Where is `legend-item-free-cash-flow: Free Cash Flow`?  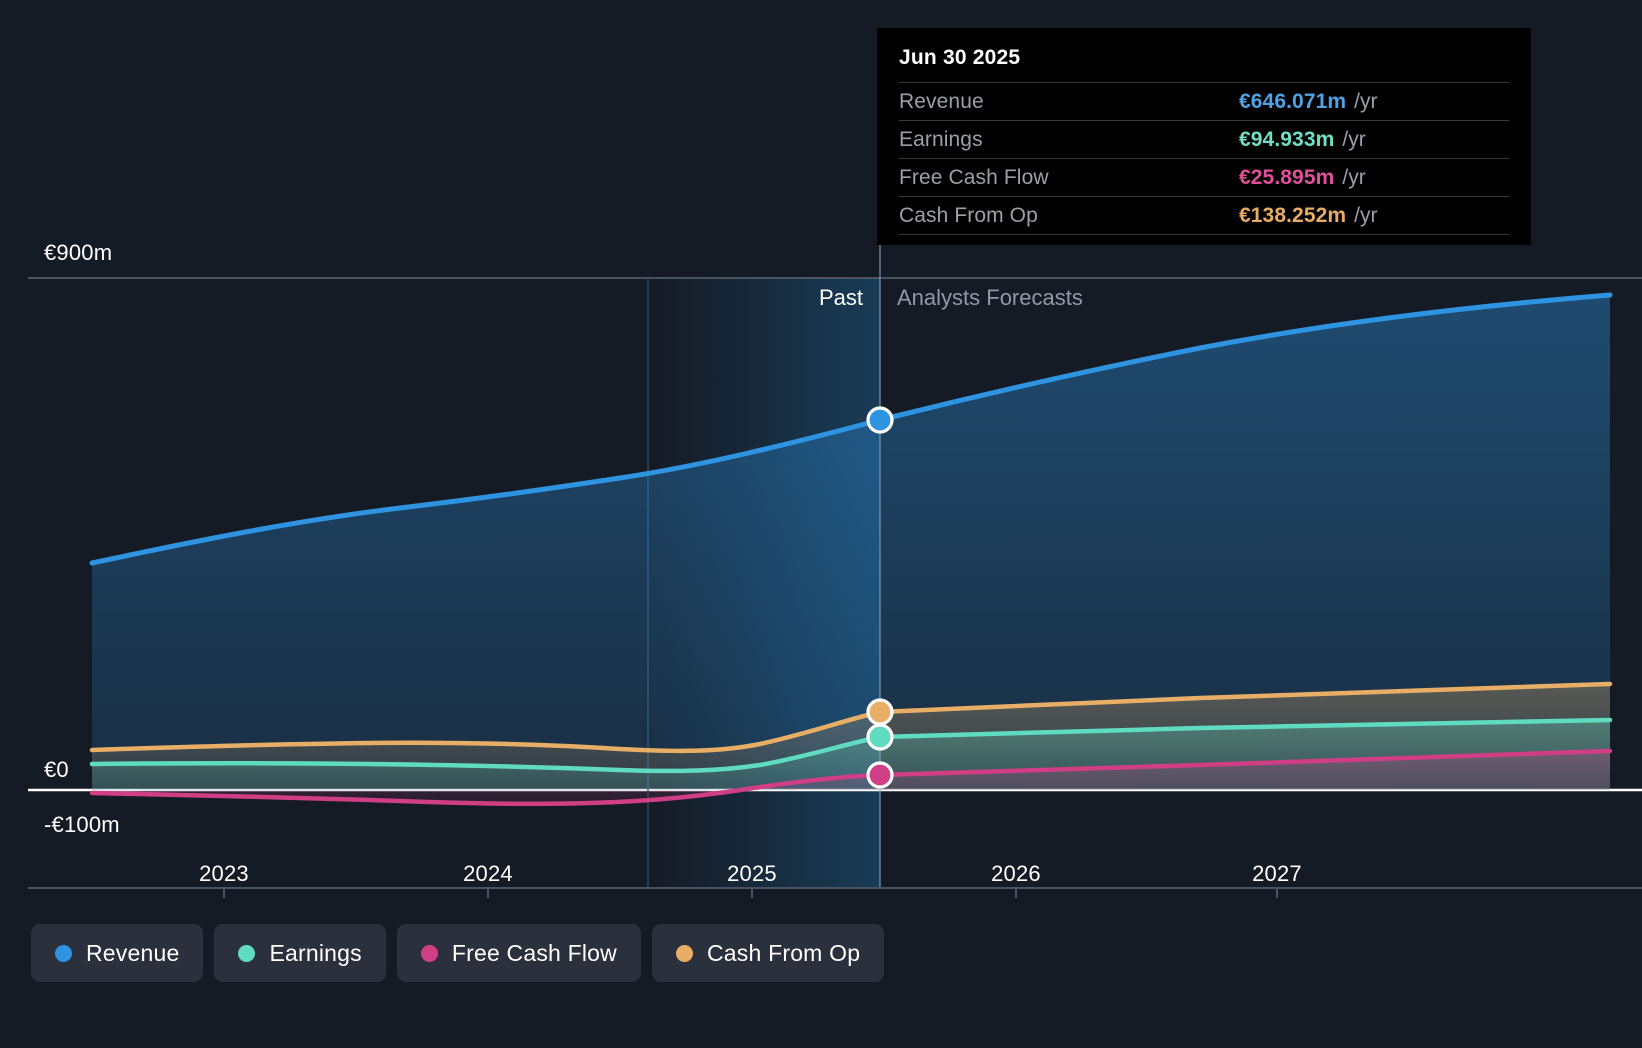 legend-item-free-cash-flow: Free Cash Flow is located at coordinates (518, 953).